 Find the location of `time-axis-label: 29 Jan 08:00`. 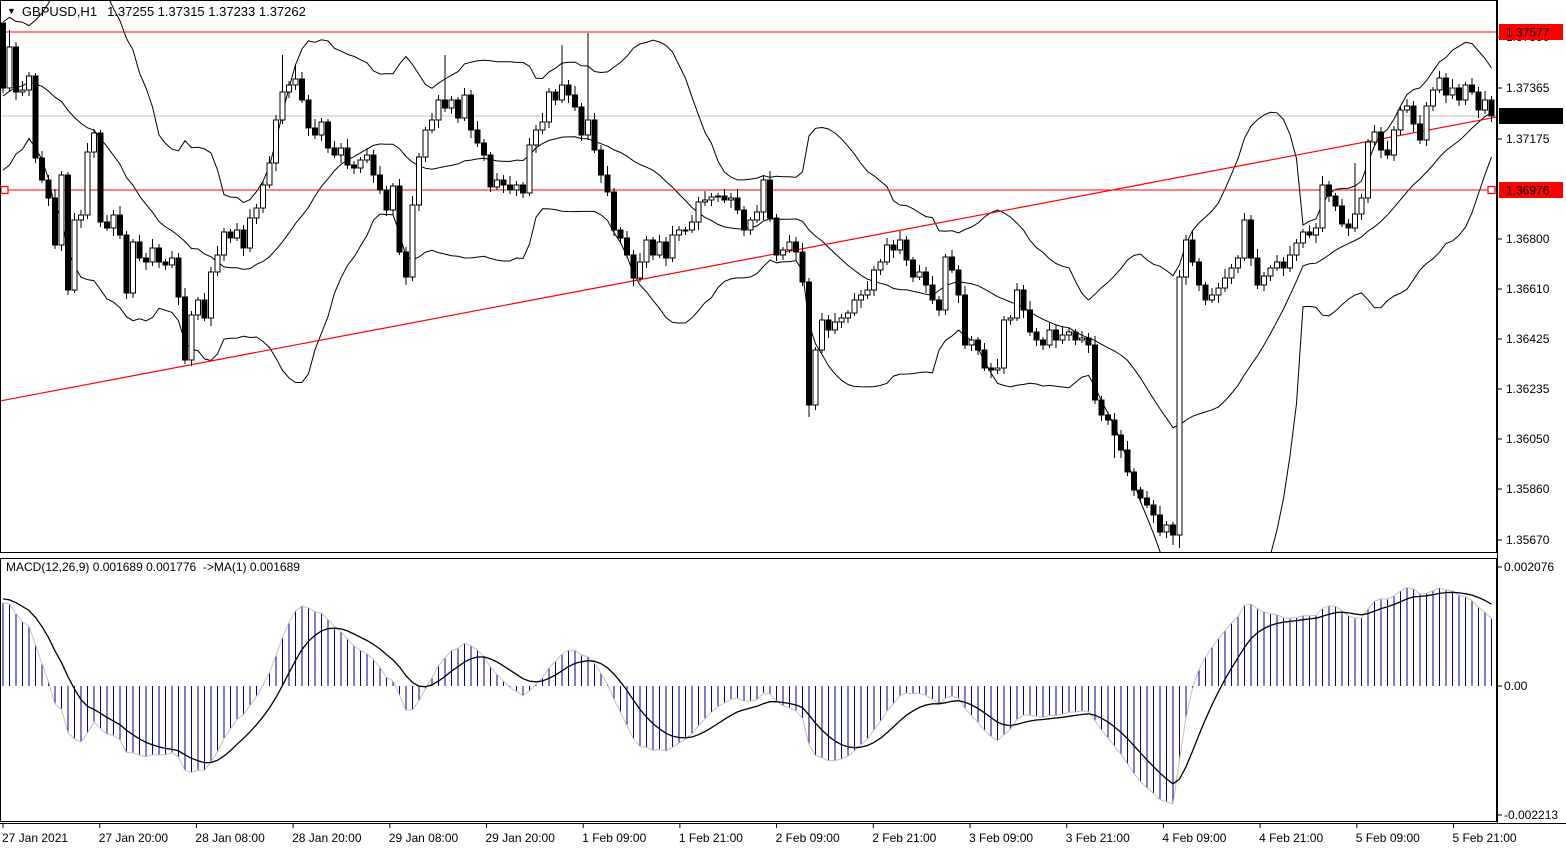

time-axis-label: 29 Jan 08:00 is located at coordinates (424, 838).